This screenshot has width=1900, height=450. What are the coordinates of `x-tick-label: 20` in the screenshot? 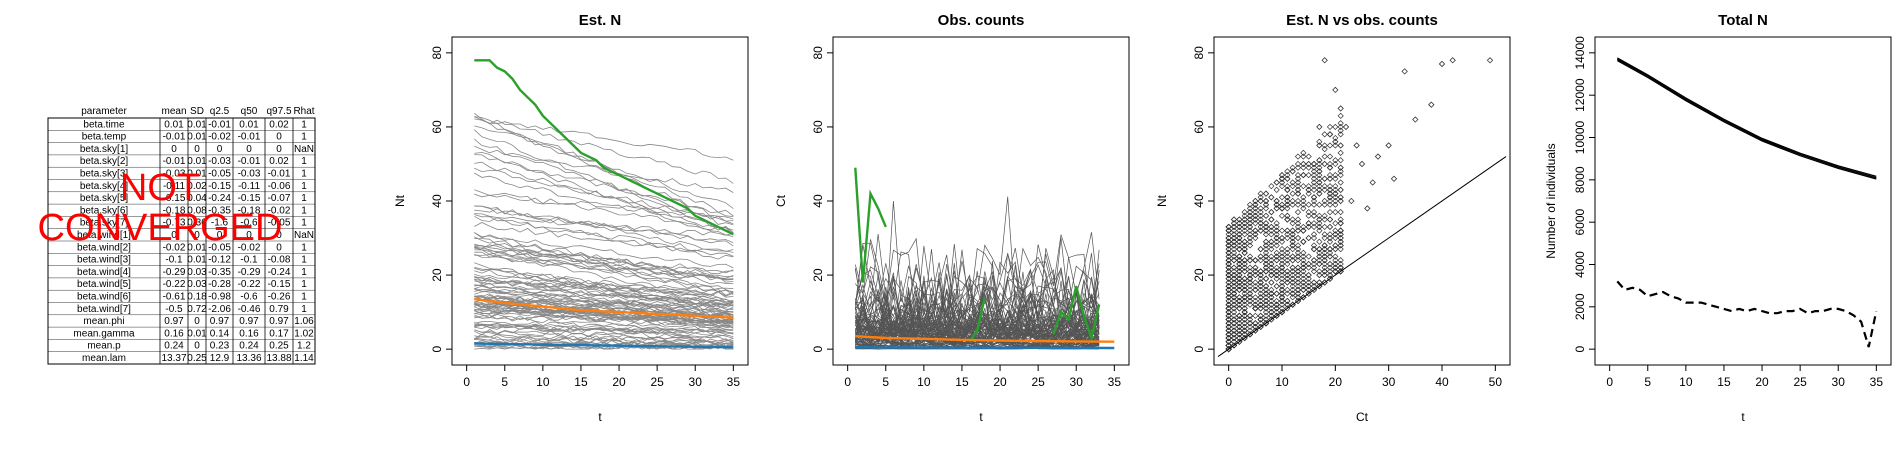 It's located at (1000, 382).